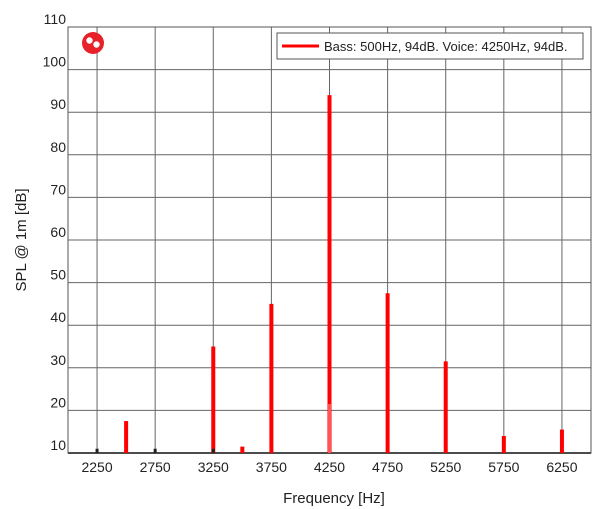 The width and height of the screenshot is (598, 509). What do you see at coordinates (58, 402) in the screenshot?
I see `y-tick-label: 20` at bounding box center [58, 402].